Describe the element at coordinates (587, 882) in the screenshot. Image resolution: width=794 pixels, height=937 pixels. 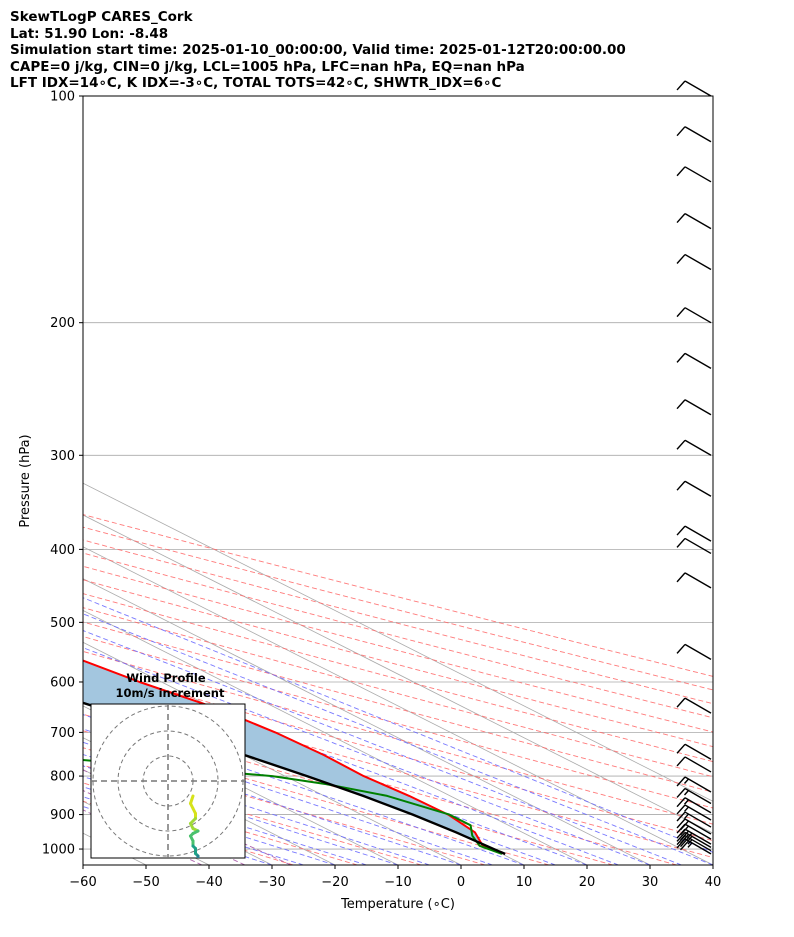
I see `x-tick-label: 20` at that location.